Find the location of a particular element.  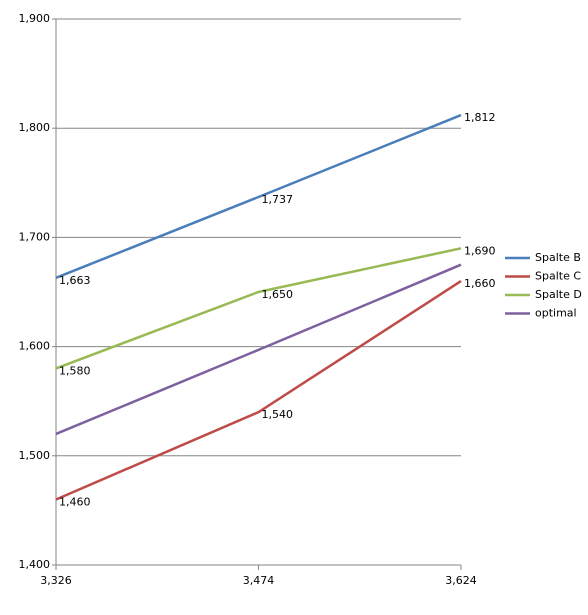

data-label: 1,690 is located at coordinates (480, 250).